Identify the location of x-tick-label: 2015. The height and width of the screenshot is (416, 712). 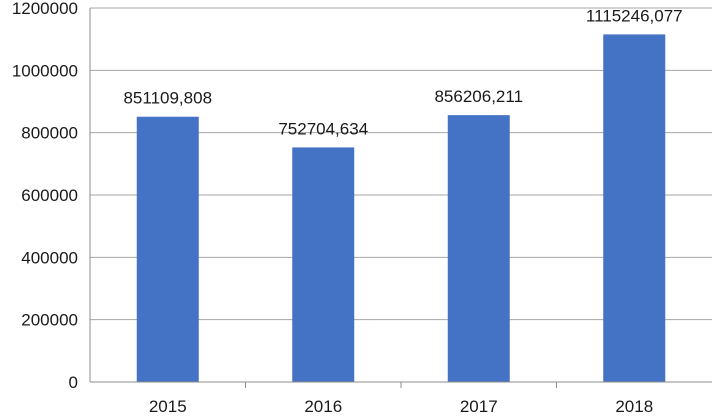
(168, 406).